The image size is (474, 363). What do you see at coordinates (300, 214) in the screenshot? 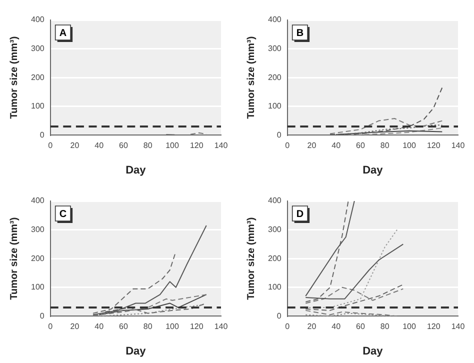
I see `annotation: D` at bounding box center [300, 214].